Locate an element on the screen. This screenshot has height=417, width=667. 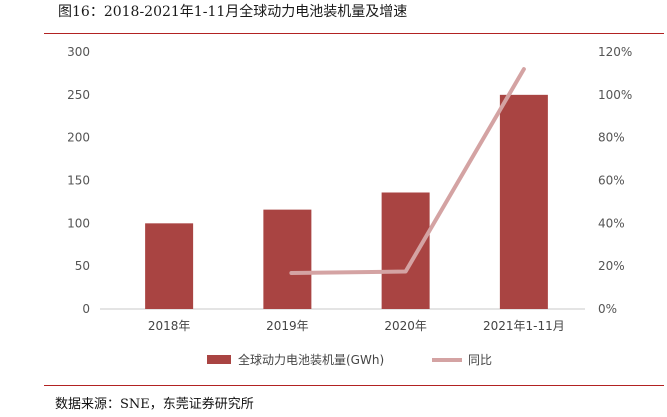
y-left-tick-label: 250 is located at coordinates (78, 95).